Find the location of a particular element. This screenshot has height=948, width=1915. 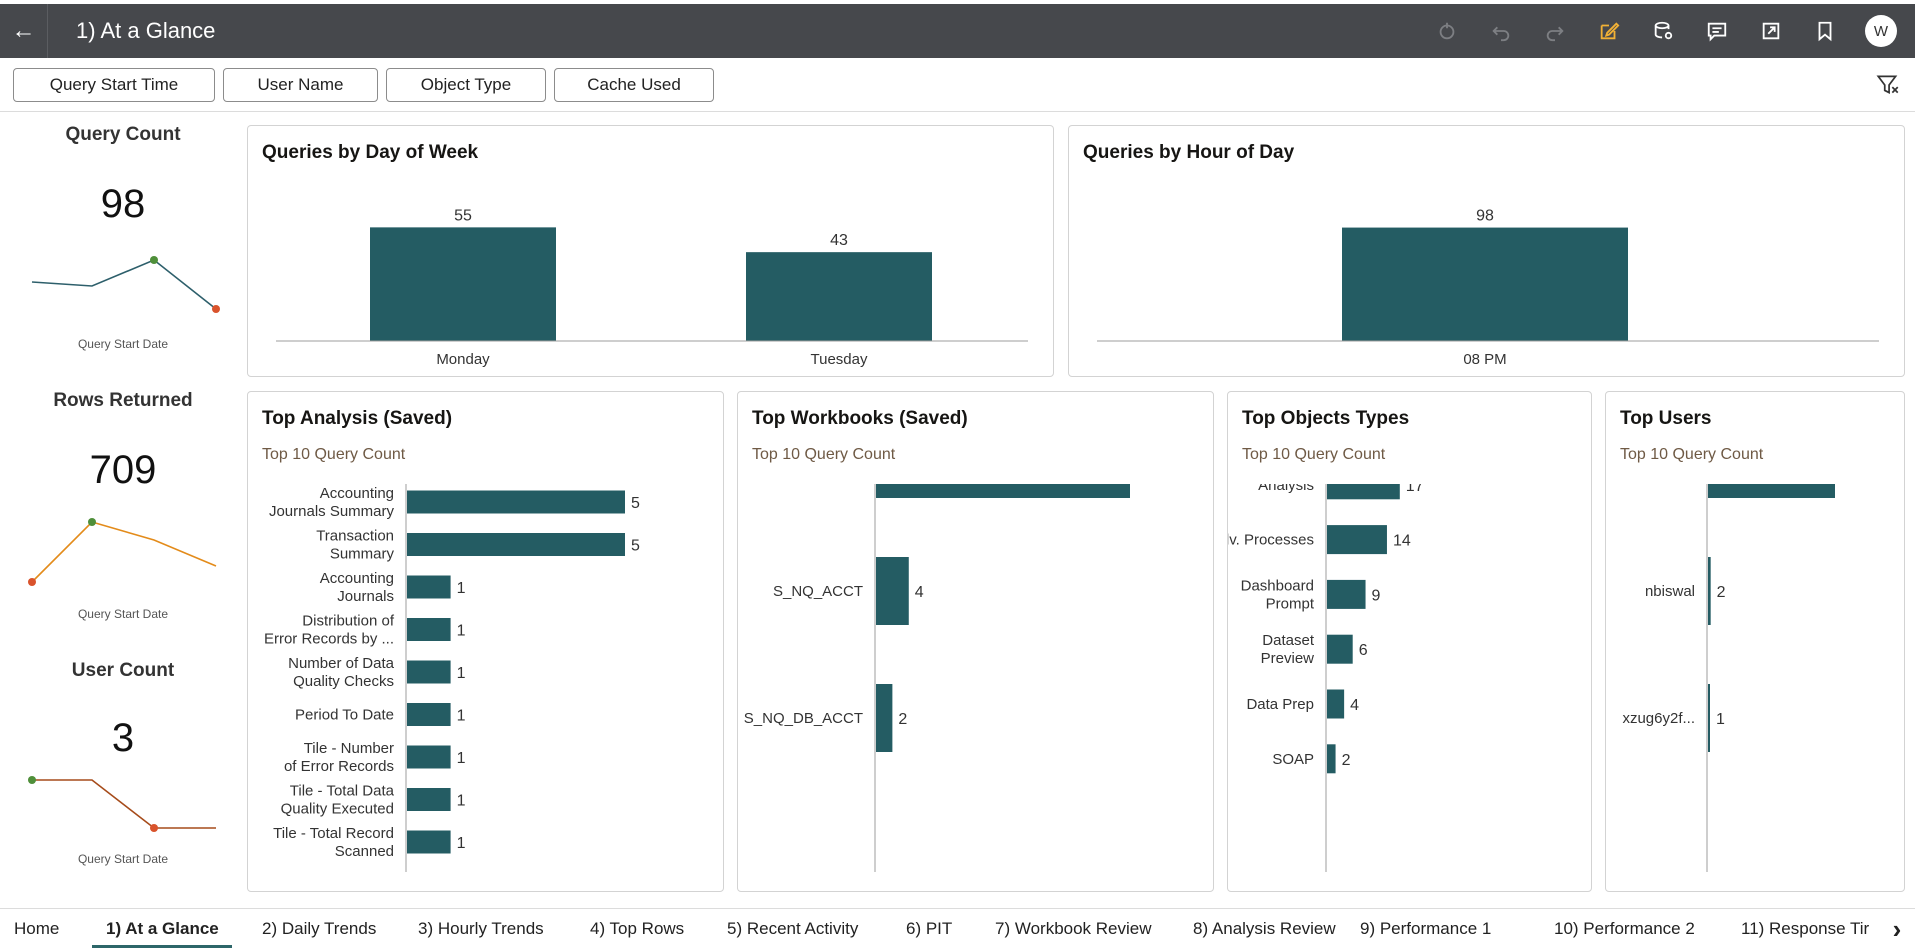

data-label-dashboard-prompt: 9 is located at coordinates (1376, 595).